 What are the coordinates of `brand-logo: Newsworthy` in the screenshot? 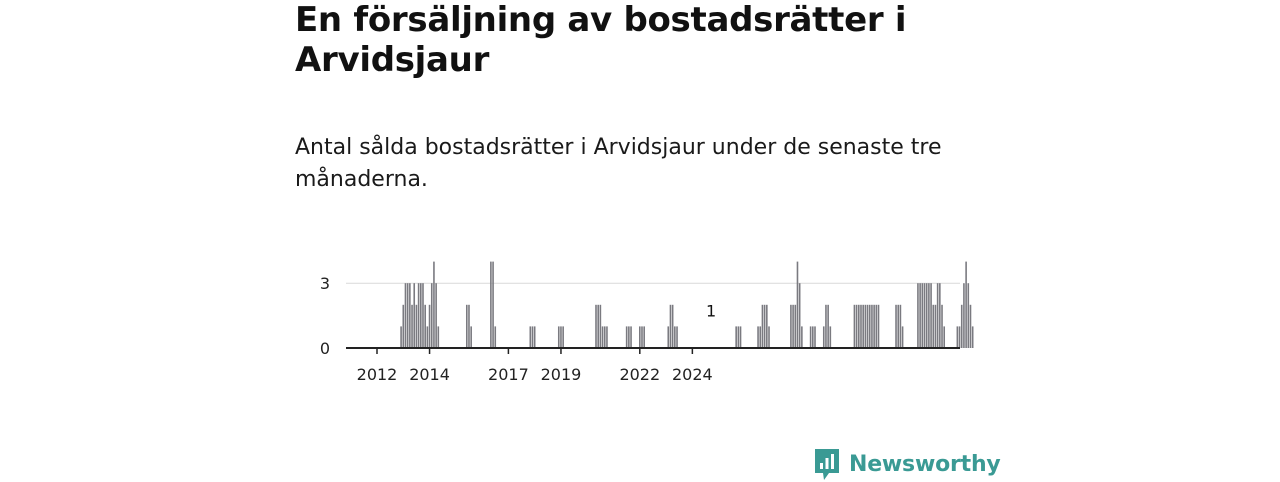 It's located at (907, 464).